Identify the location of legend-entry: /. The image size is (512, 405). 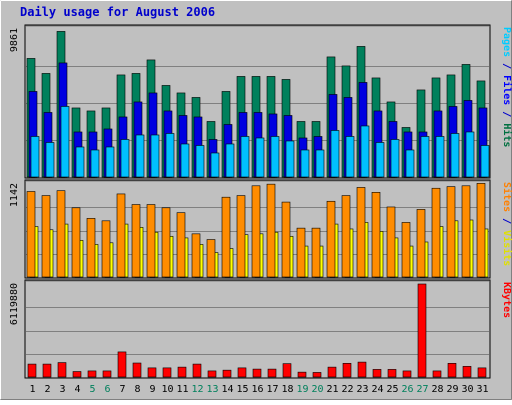
(506, 66).